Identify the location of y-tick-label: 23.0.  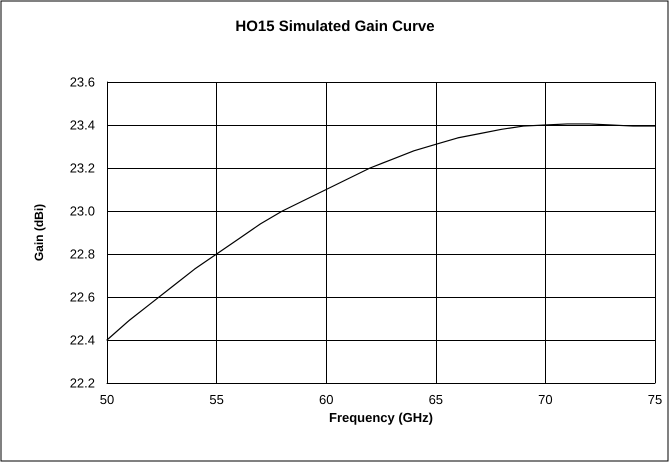
(82, 211).